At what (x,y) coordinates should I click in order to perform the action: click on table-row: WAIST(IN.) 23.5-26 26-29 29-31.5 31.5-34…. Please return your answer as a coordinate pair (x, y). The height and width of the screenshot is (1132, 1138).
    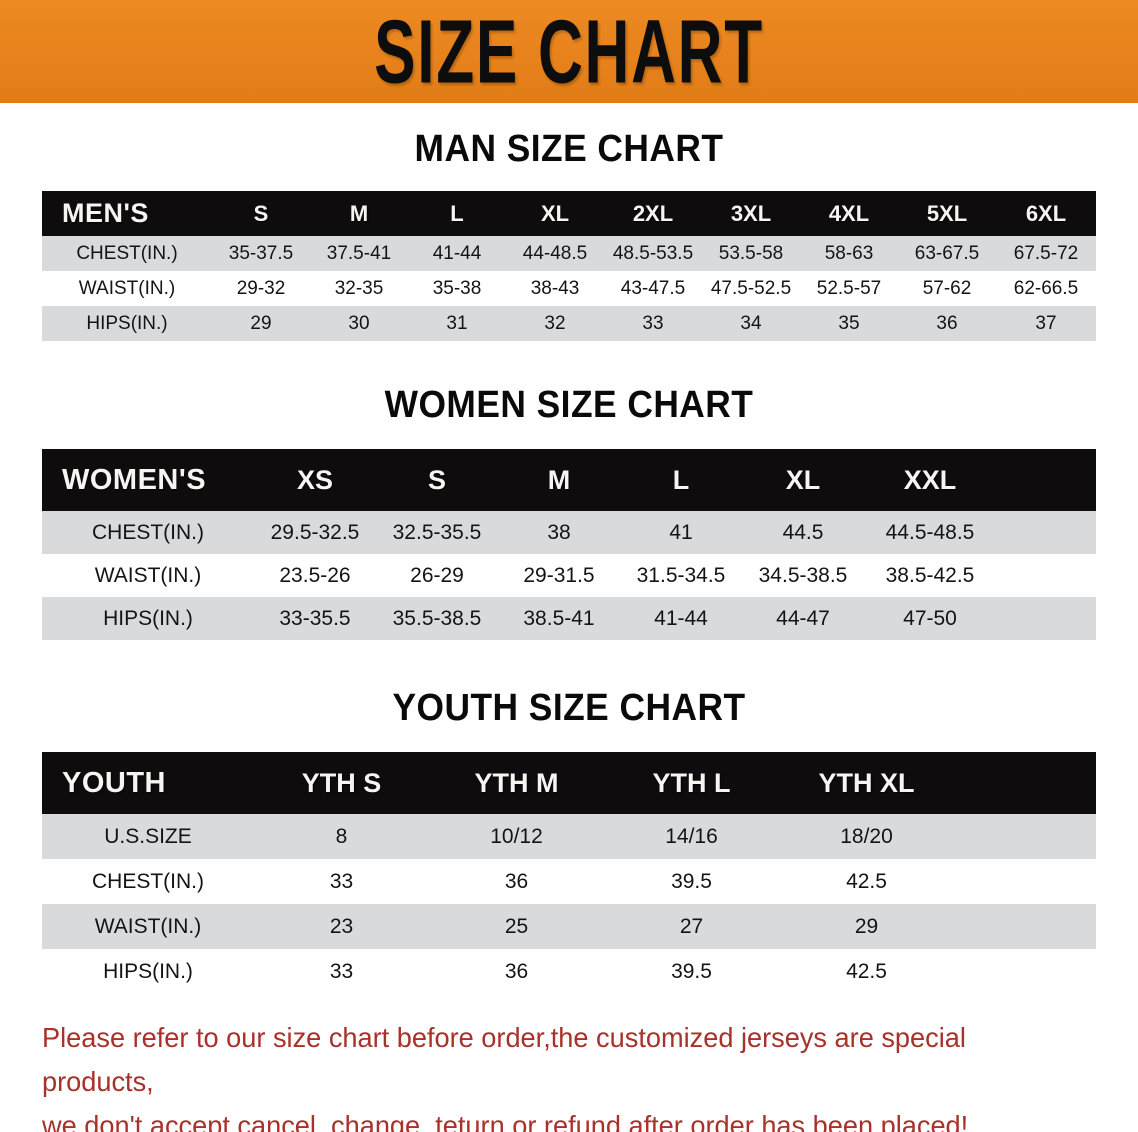
    Looking at the image, I should click on (569, 575).